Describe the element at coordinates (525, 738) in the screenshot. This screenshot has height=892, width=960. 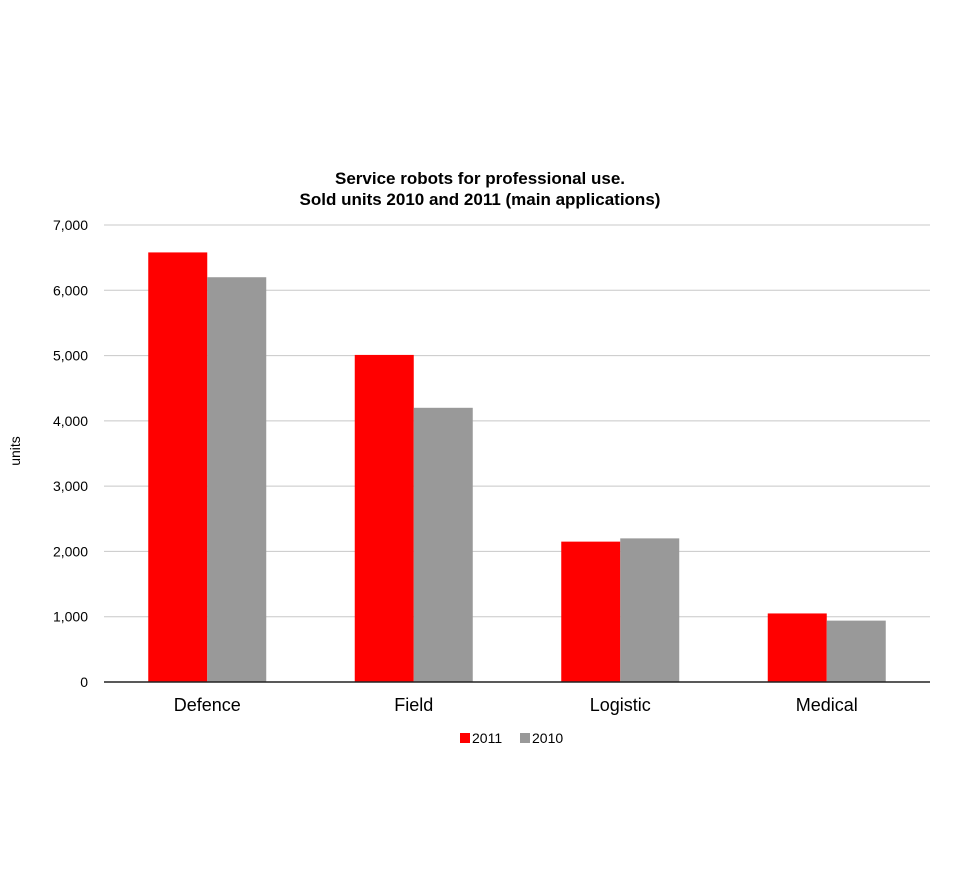
I see `legend-swatch-2010` at that location.